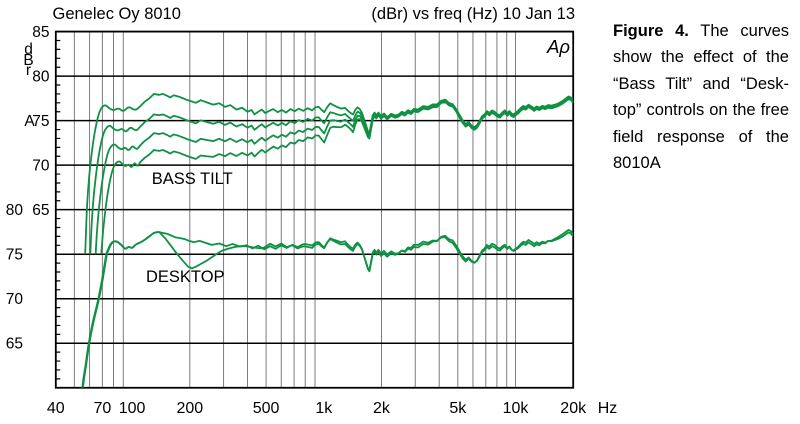 This screenshot has width=800, height=424. What do you see at coordinates (266, 408) in the screenshot?
I see `svg-text: 500` at bounding box center [266, 408].